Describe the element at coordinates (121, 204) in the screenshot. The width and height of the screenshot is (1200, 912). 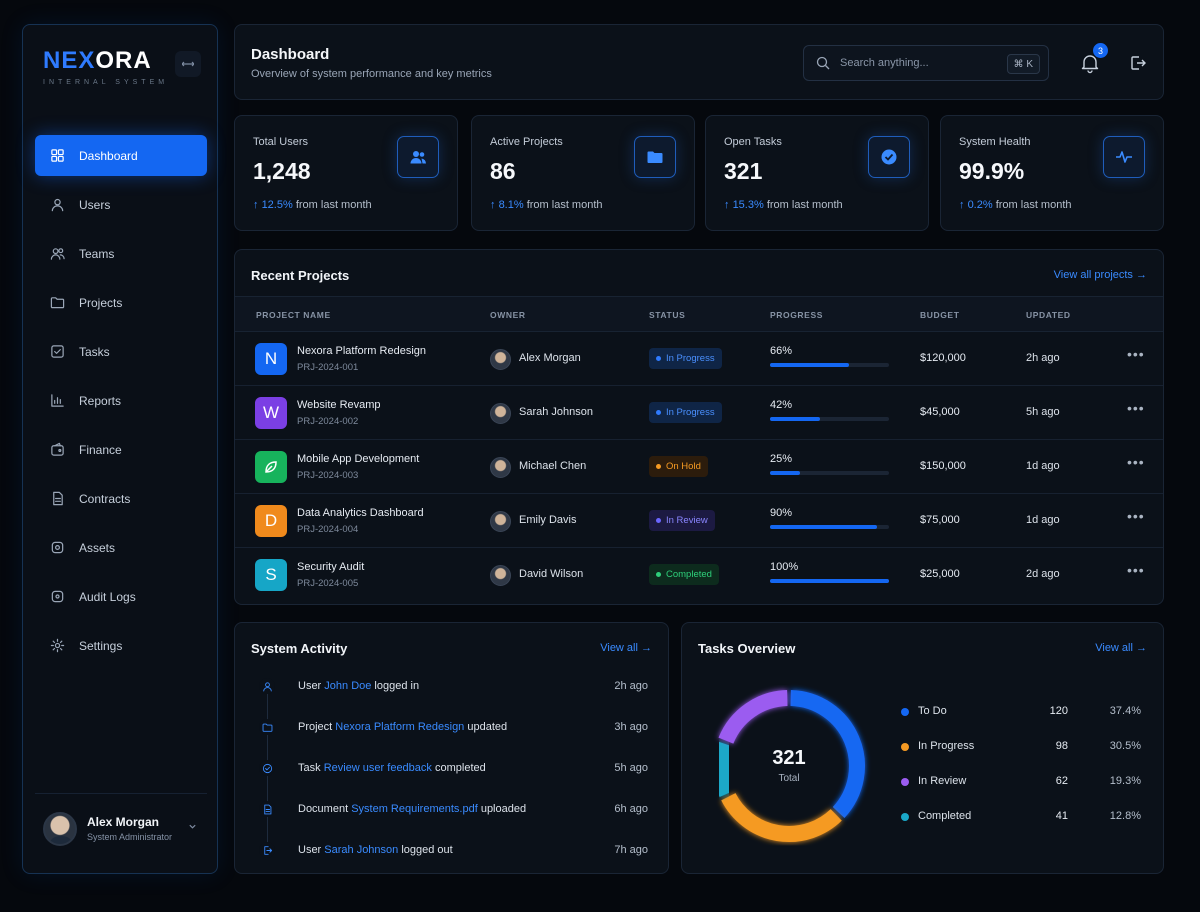
I see `sidebar-item-users: Users` at that location.